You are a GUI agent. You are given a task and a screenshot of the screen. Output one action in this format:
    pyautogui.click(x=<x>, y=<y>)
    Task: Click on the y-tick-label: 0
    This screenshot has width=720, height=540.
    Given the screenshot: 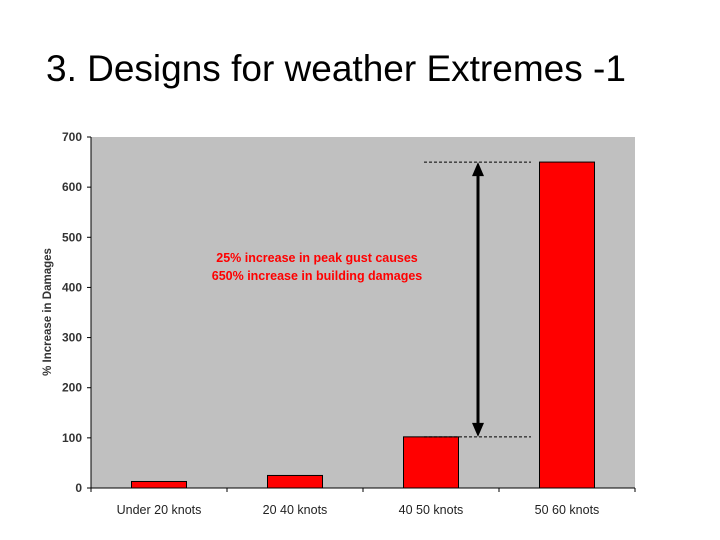 What is the action you would take?
    pyautogui.click(x=78, y=488)
    